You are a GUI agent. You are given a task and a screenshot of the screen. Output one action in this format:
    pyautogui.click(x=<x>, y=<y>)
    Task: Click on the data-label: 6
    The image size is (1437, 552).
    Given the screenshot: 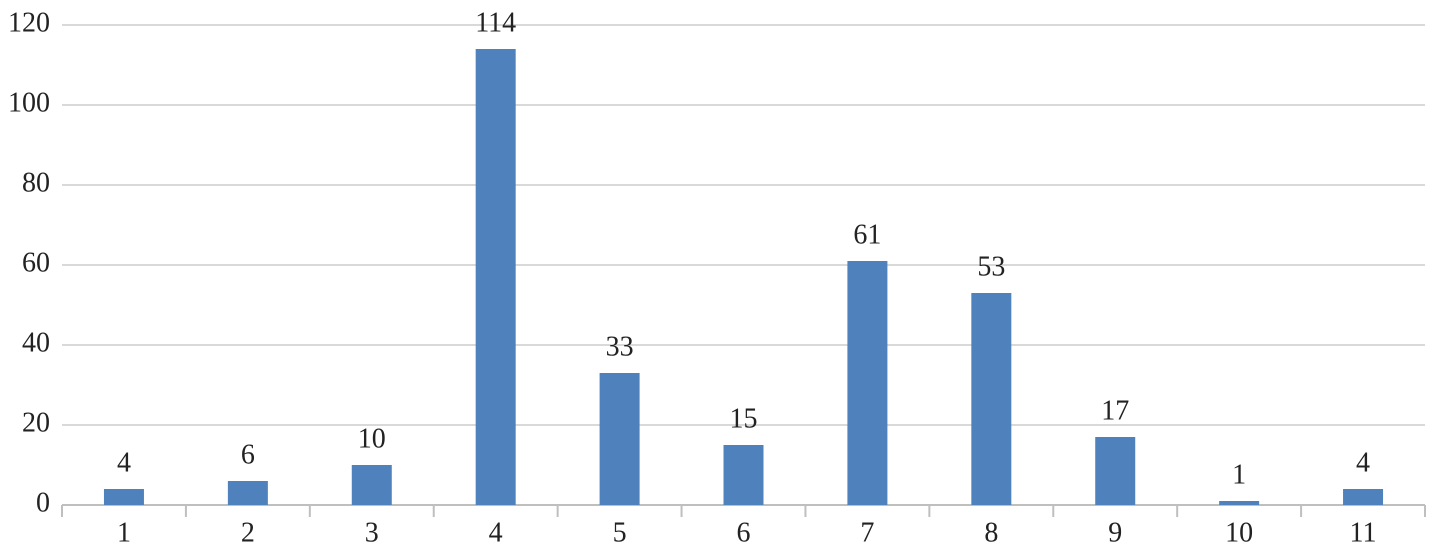 What is the action you would take?
    pyautogui.click(x=248, y=454)
    